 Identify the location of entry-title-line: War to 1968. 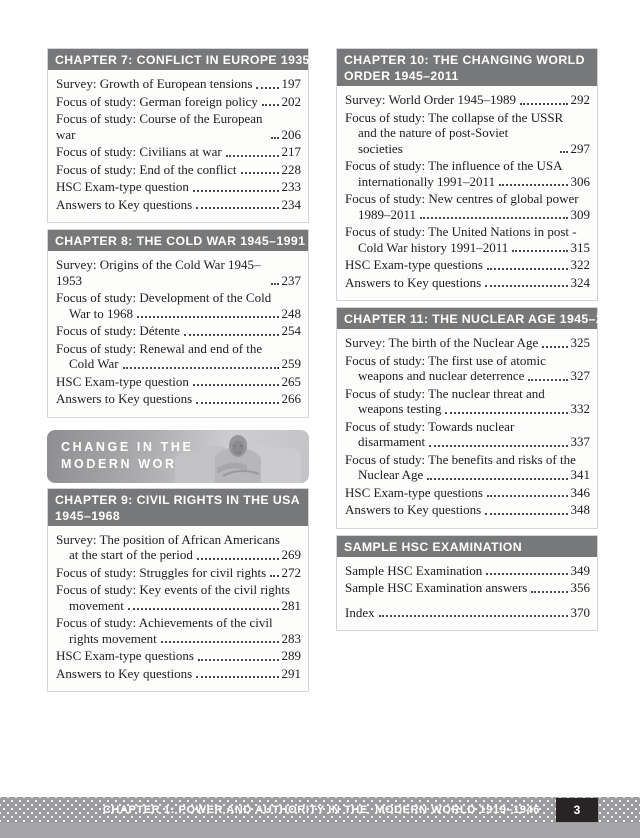
(101, 313).